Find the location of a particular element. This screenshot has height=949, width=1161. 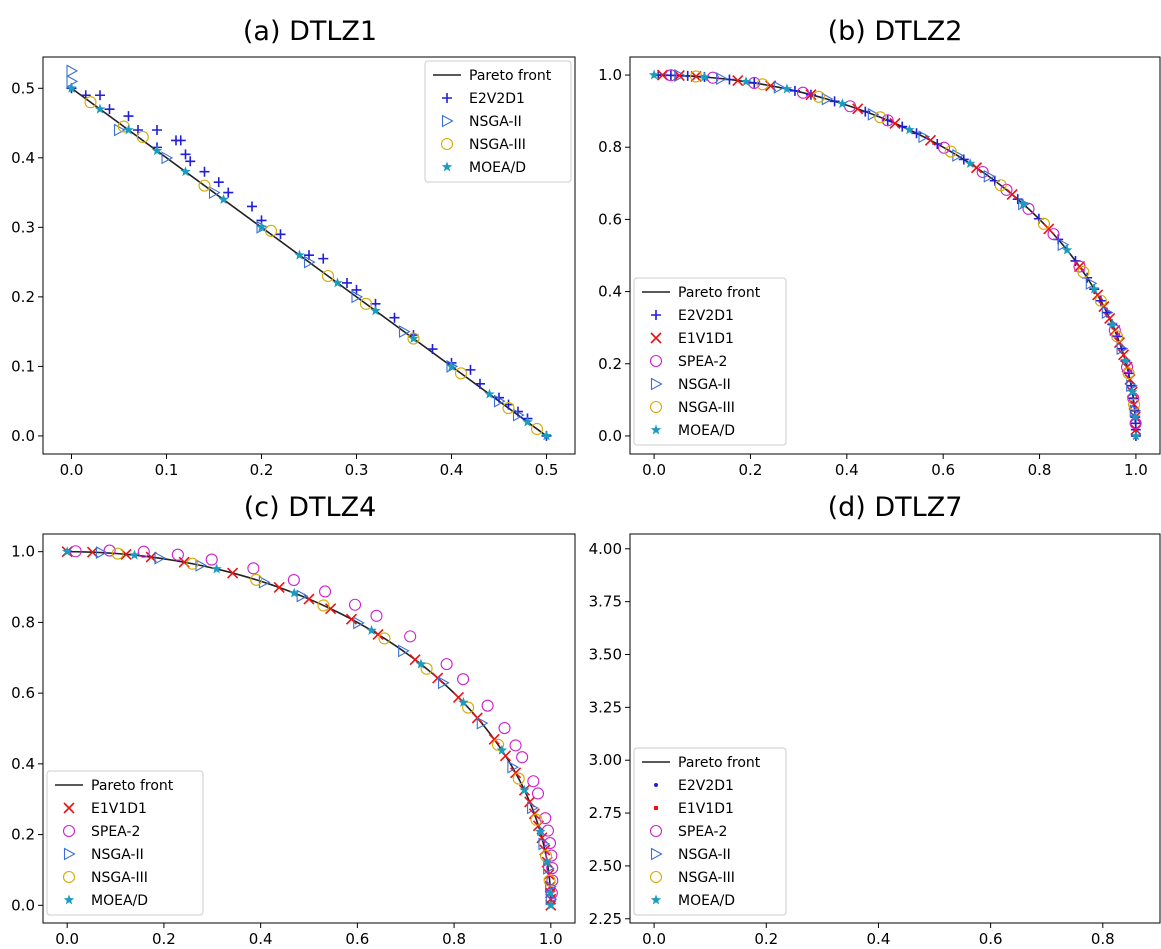

y-tick-label: 0.0 is located at coordinates (610, 436).